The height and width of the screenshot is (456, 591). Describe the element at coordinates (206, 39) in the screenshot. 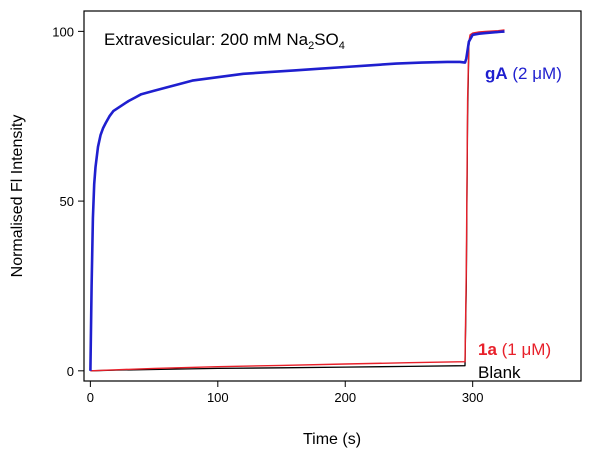

I see `annotation-prefix: Extravesicular: 200 mM Na` at that location.